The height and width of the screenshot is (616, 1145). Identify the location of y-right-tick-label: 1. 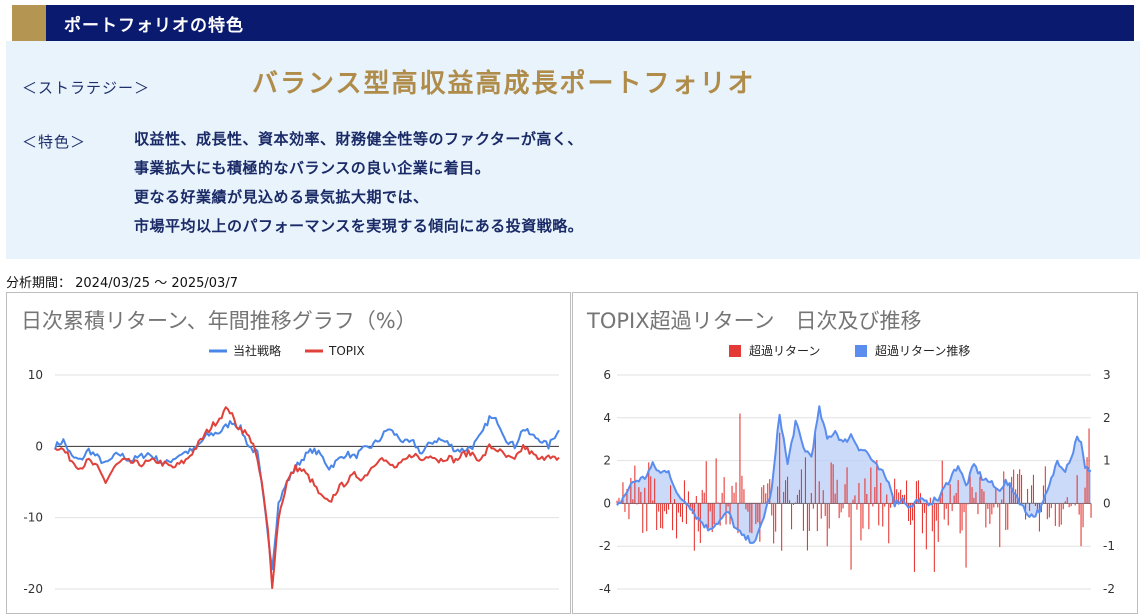
(1107, 461).